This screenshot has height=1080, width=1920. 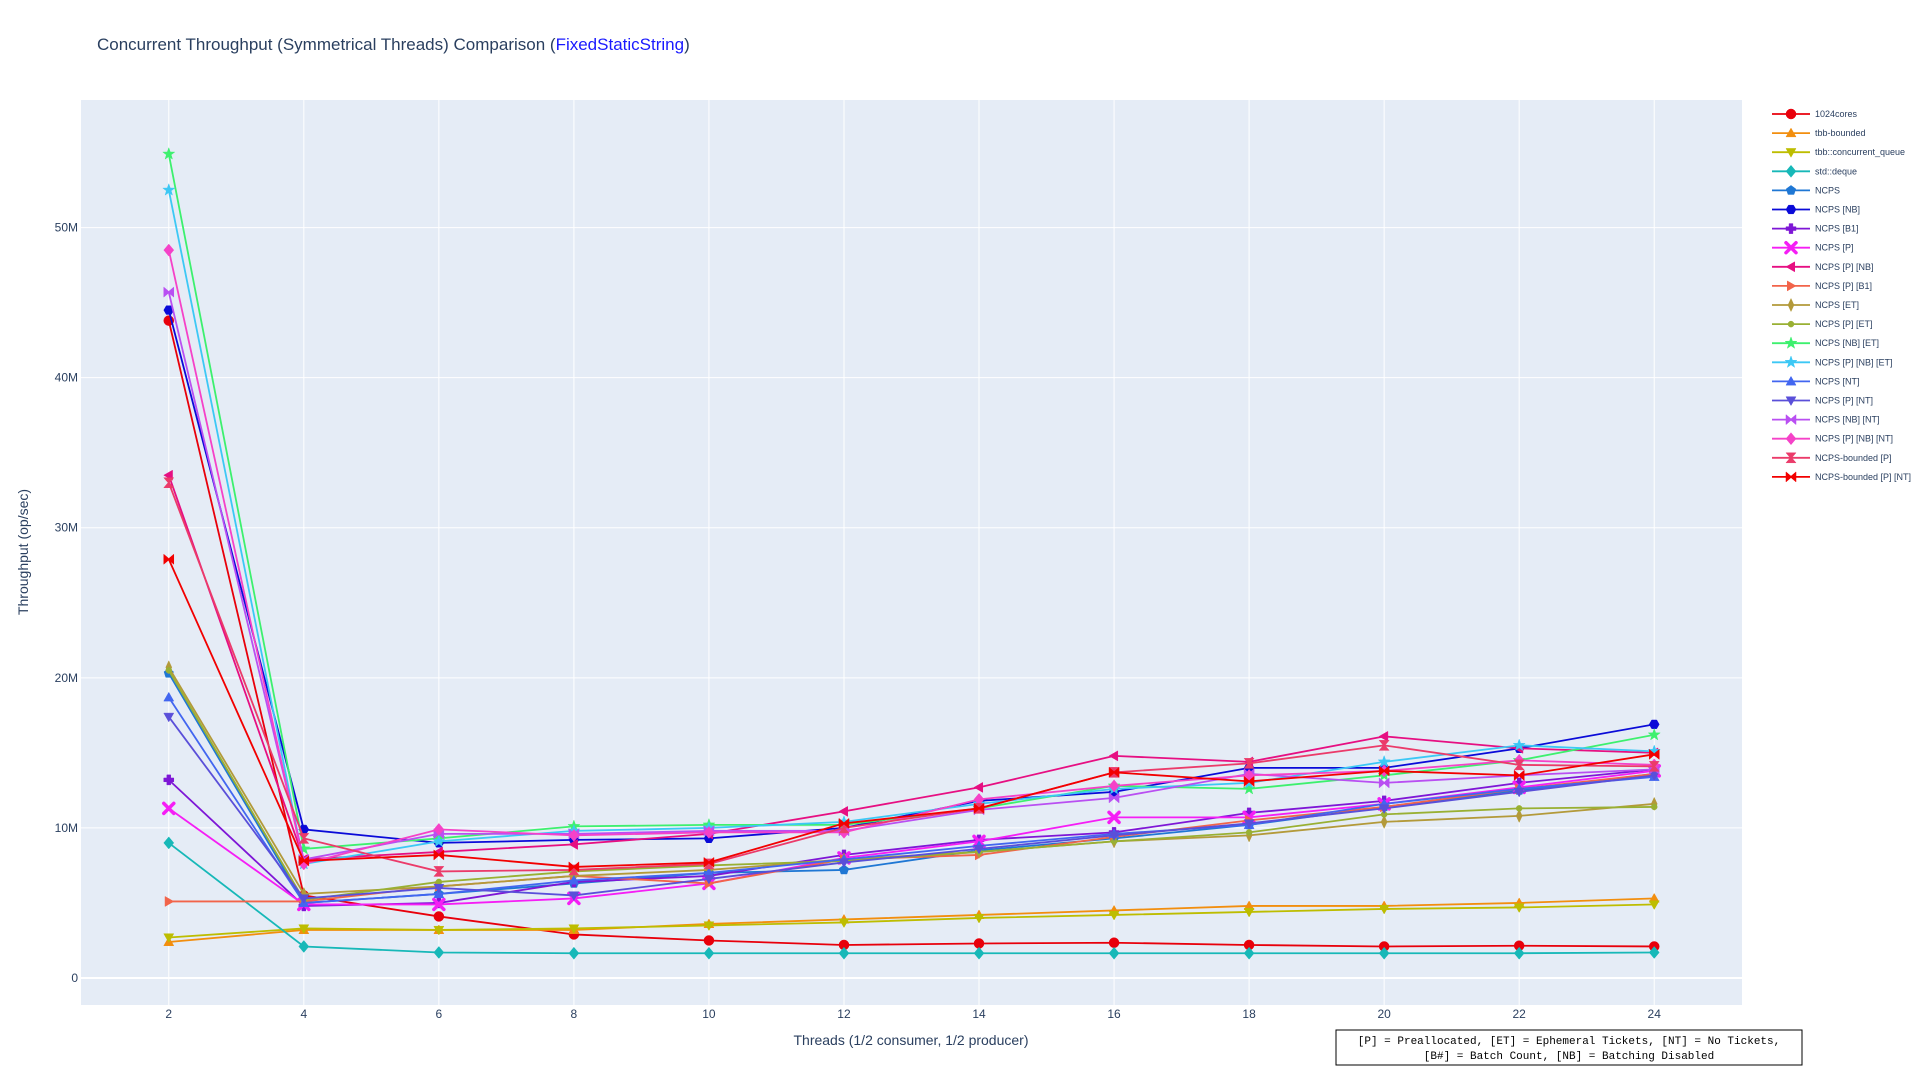 I want to click on legend-label: NCPS [NB] [ET], so click(x=1847, y=343).